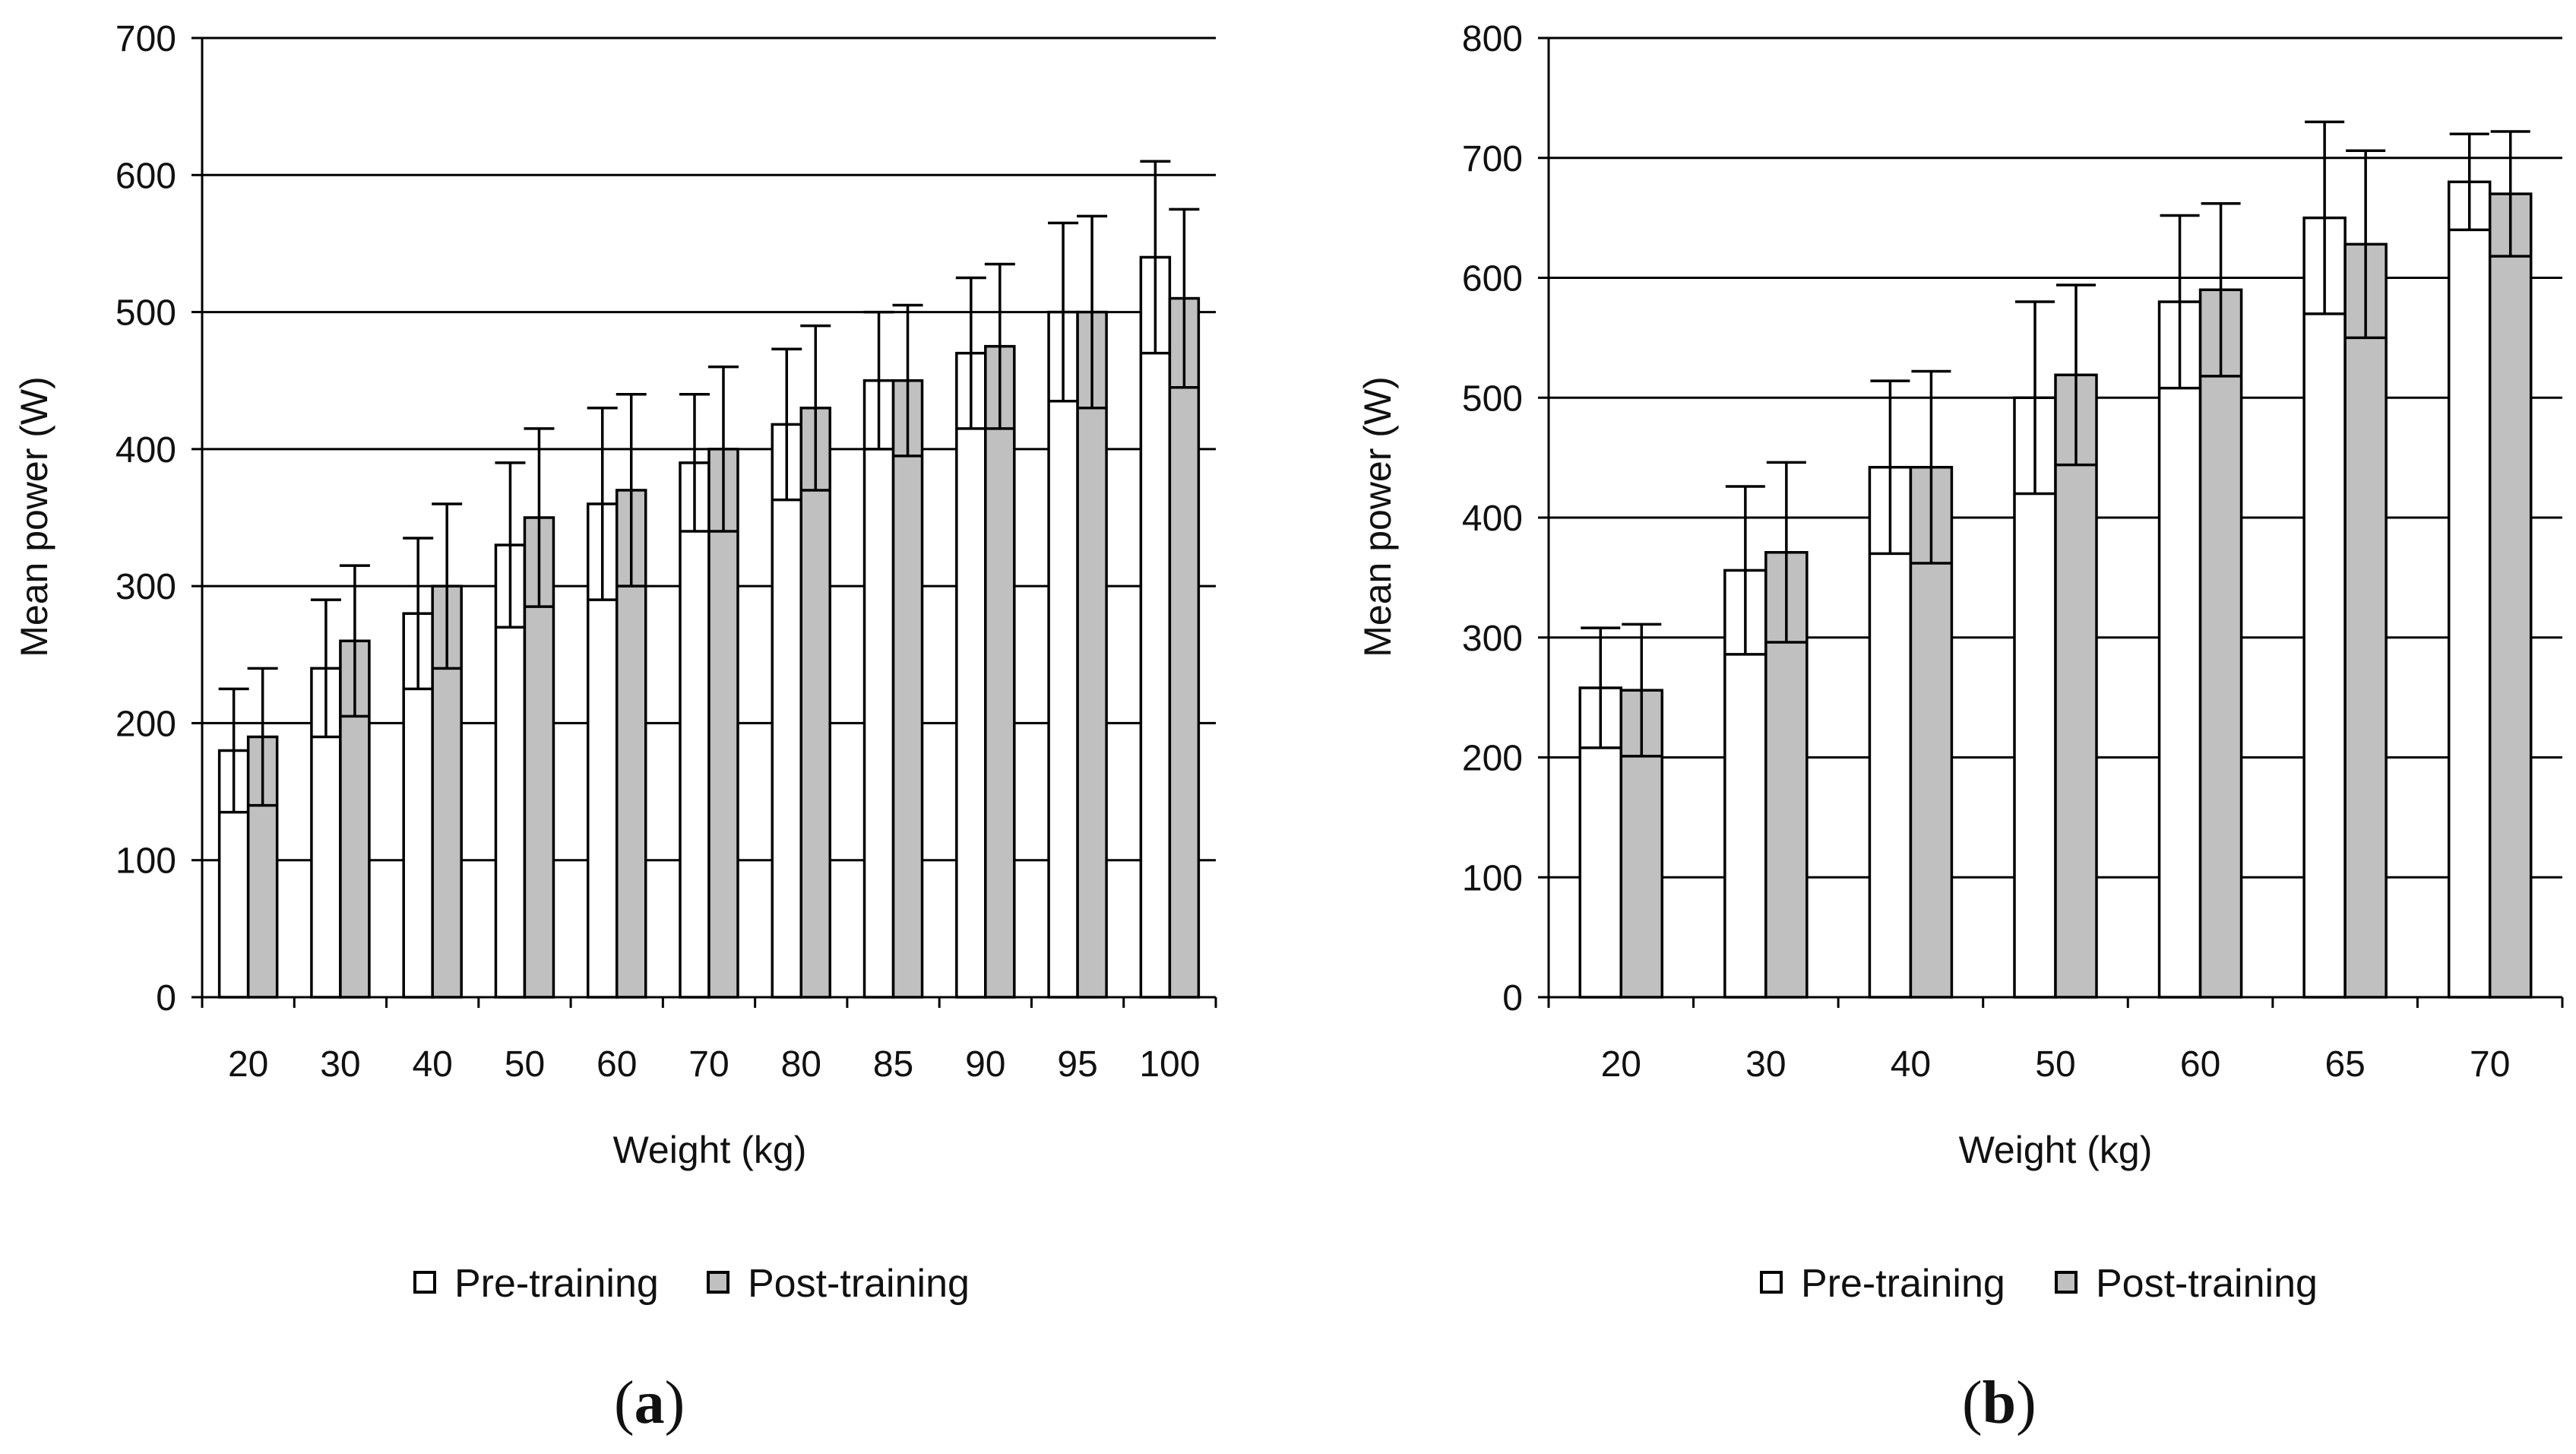  I want to click on legend-swatch-pre-b, so click(1772, 1282).